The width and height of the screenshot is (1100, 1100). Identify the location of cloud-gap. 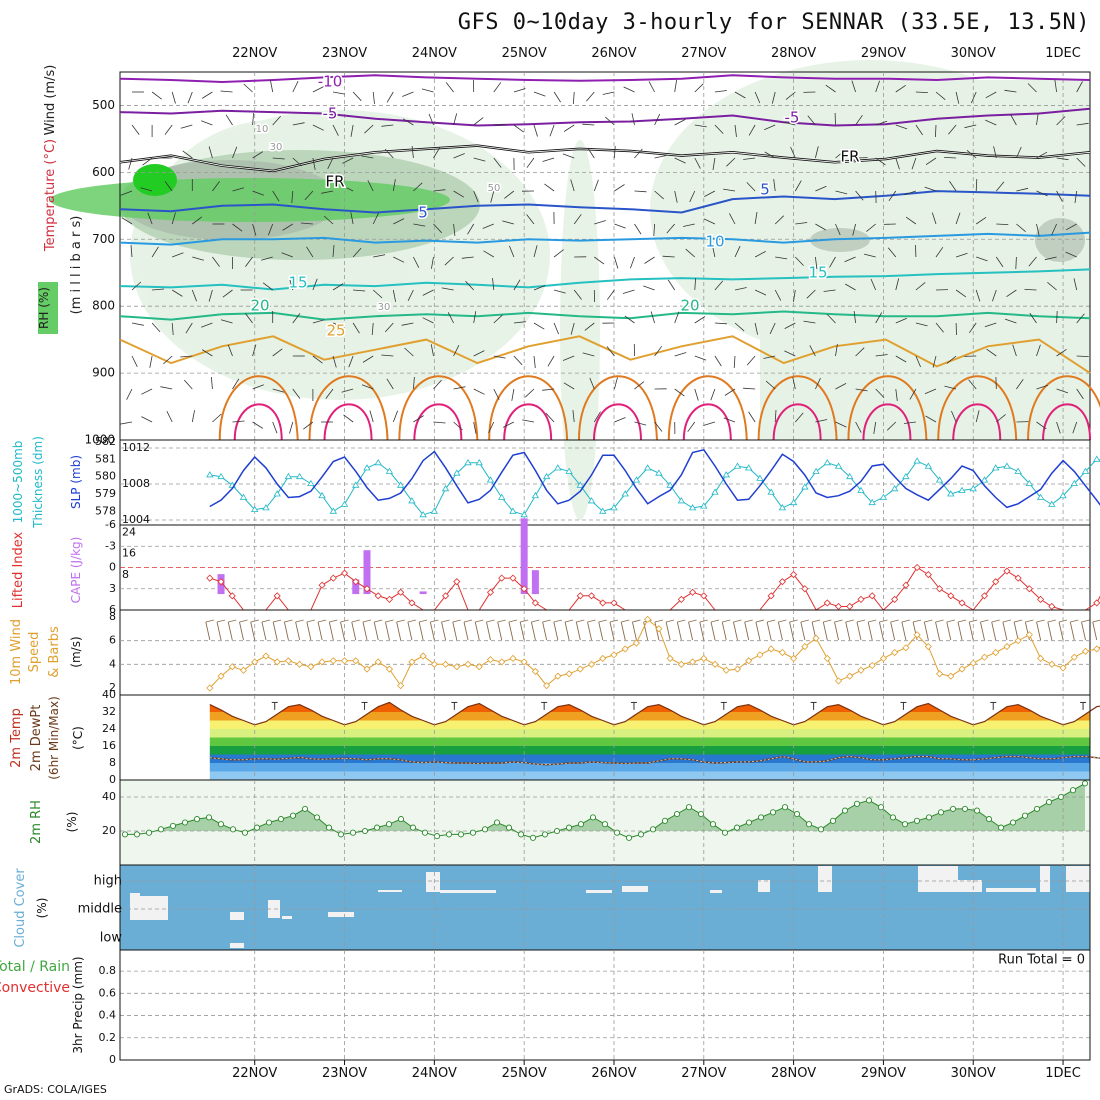
(1045, 879).